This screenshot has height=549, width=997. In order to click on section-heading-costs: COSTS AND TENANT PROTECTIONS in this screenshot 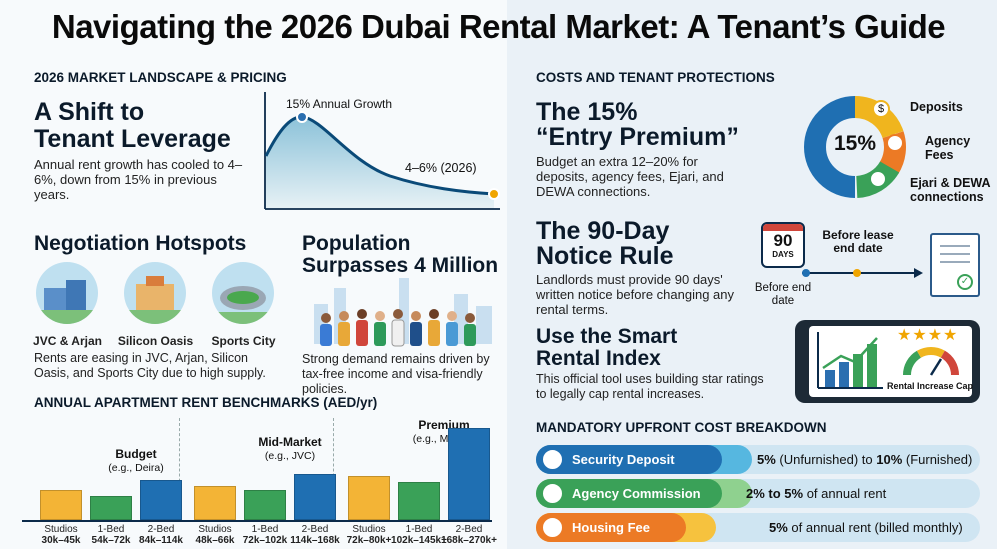, I will do `click(655, 77)`.